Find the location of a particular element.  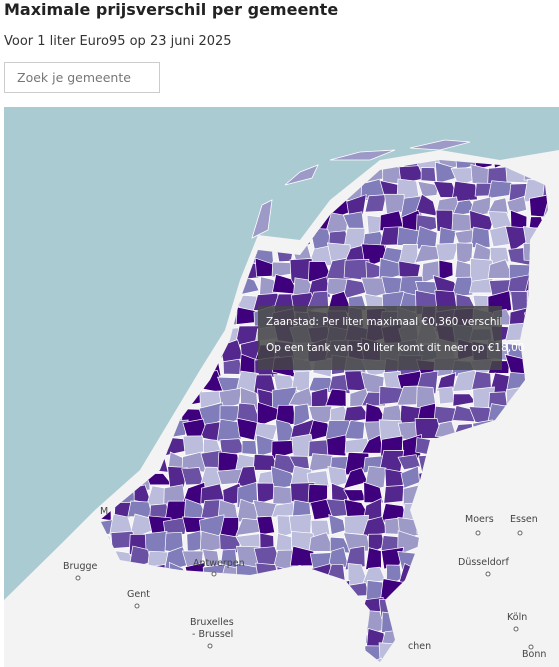

place-label: Essen is located at coordinates (524, 519).